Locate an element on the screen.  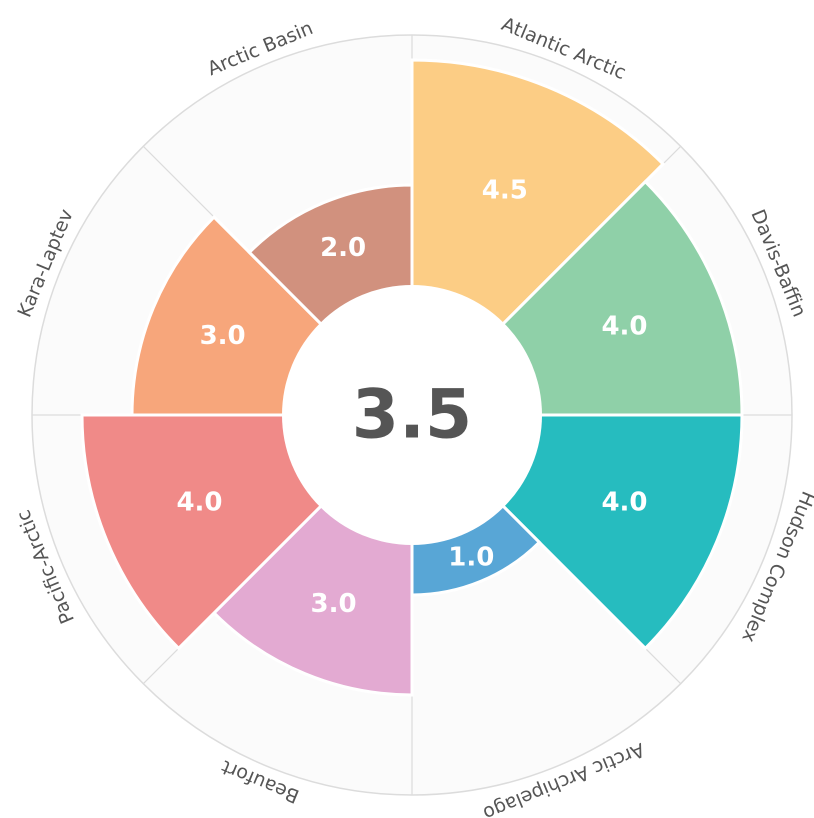
center-value: 3.5 is located at coordinates (412, 415).